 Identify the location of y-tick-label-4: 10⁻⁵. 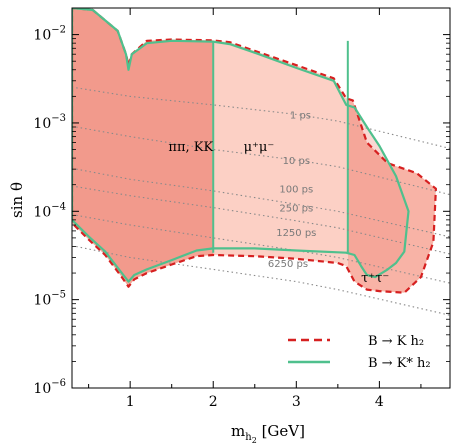
(49, 299).